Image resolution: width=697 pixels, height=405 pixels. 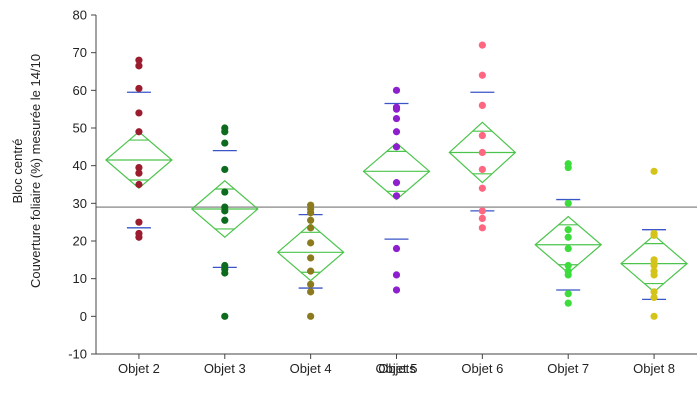 What do you see at coordinates (17, 170) in the screenshot?
I see `y-axis-title-line-1: Bloc centré` at bounding box center [17, 170].